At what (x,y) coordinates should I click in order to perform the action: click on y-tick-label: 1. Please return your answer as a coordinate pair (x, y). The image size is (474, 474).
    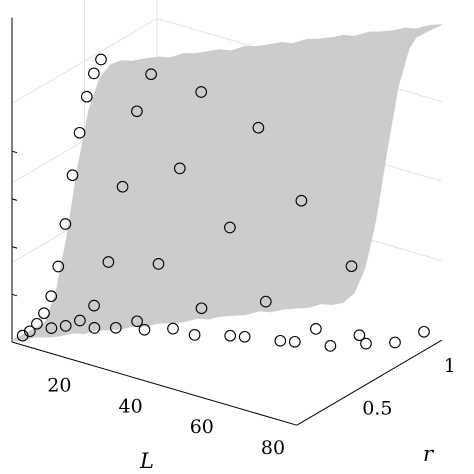
    Looking at the image, I should click on (450, 366).